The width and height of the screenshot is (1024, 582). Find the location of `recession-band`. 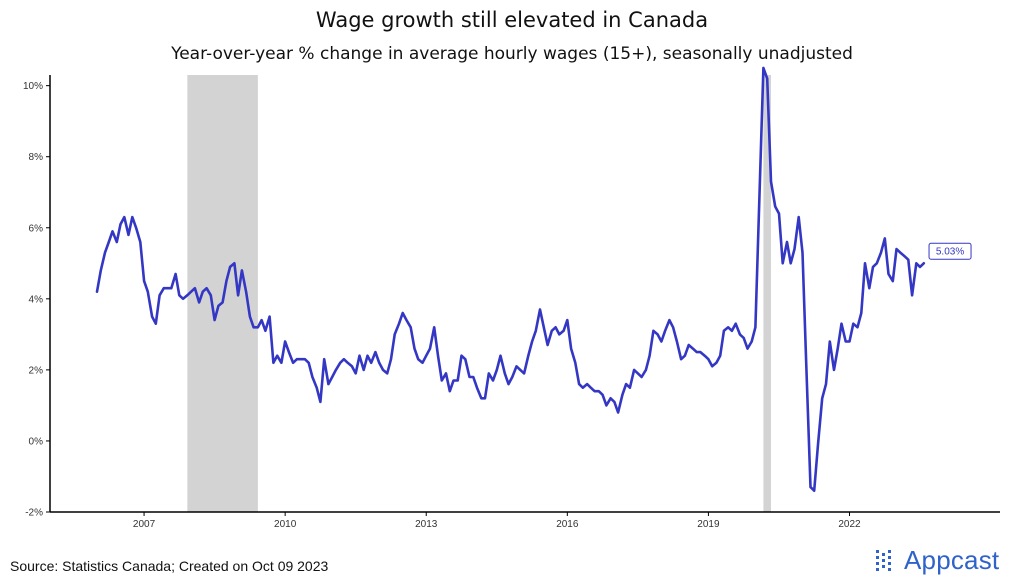

recession-band is located at coordinates (767, 293).